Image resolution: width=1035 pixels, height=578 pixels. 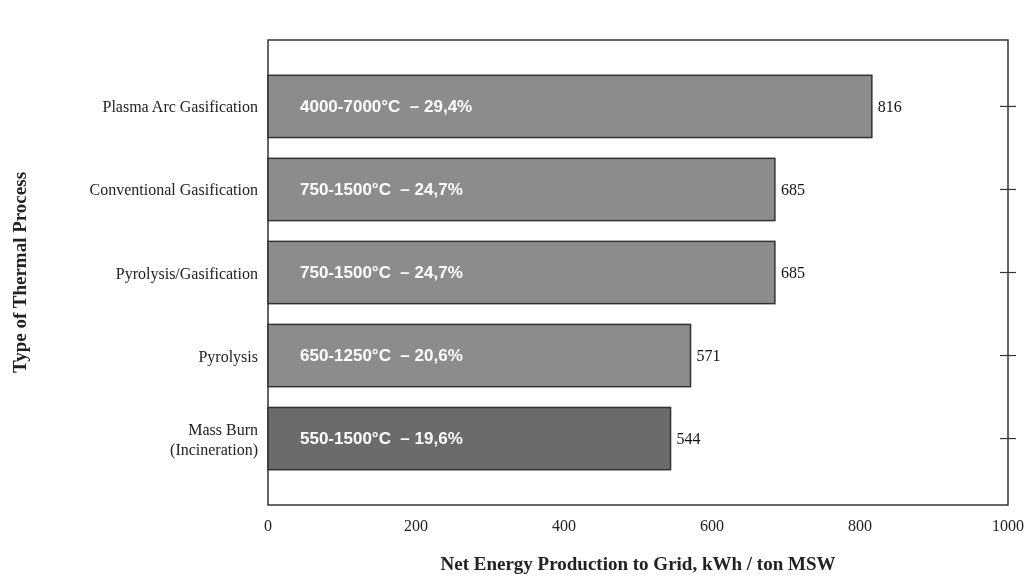 I want to click on data-label: 816, so click(x=889, y=106).